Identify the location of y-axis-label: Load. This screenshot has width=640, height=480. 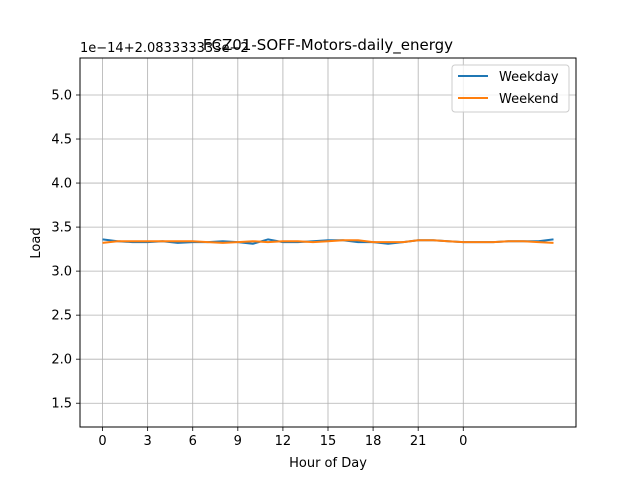
(36, 242).